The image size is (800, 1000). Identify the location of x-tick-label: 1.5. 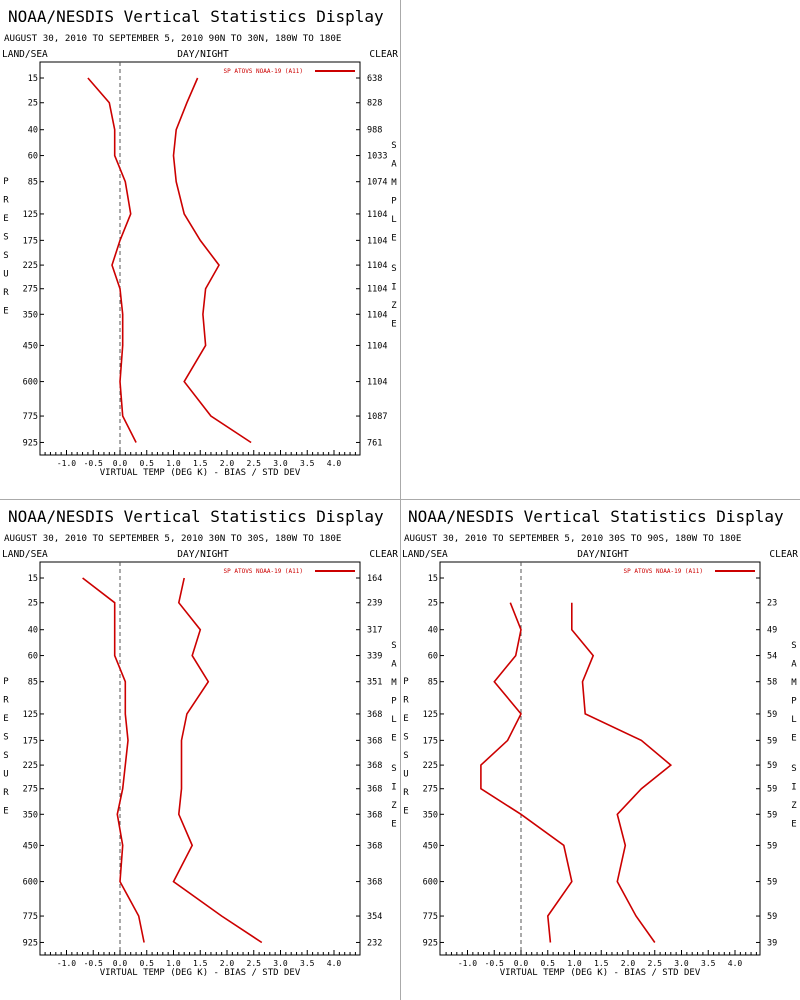
(200, 963).